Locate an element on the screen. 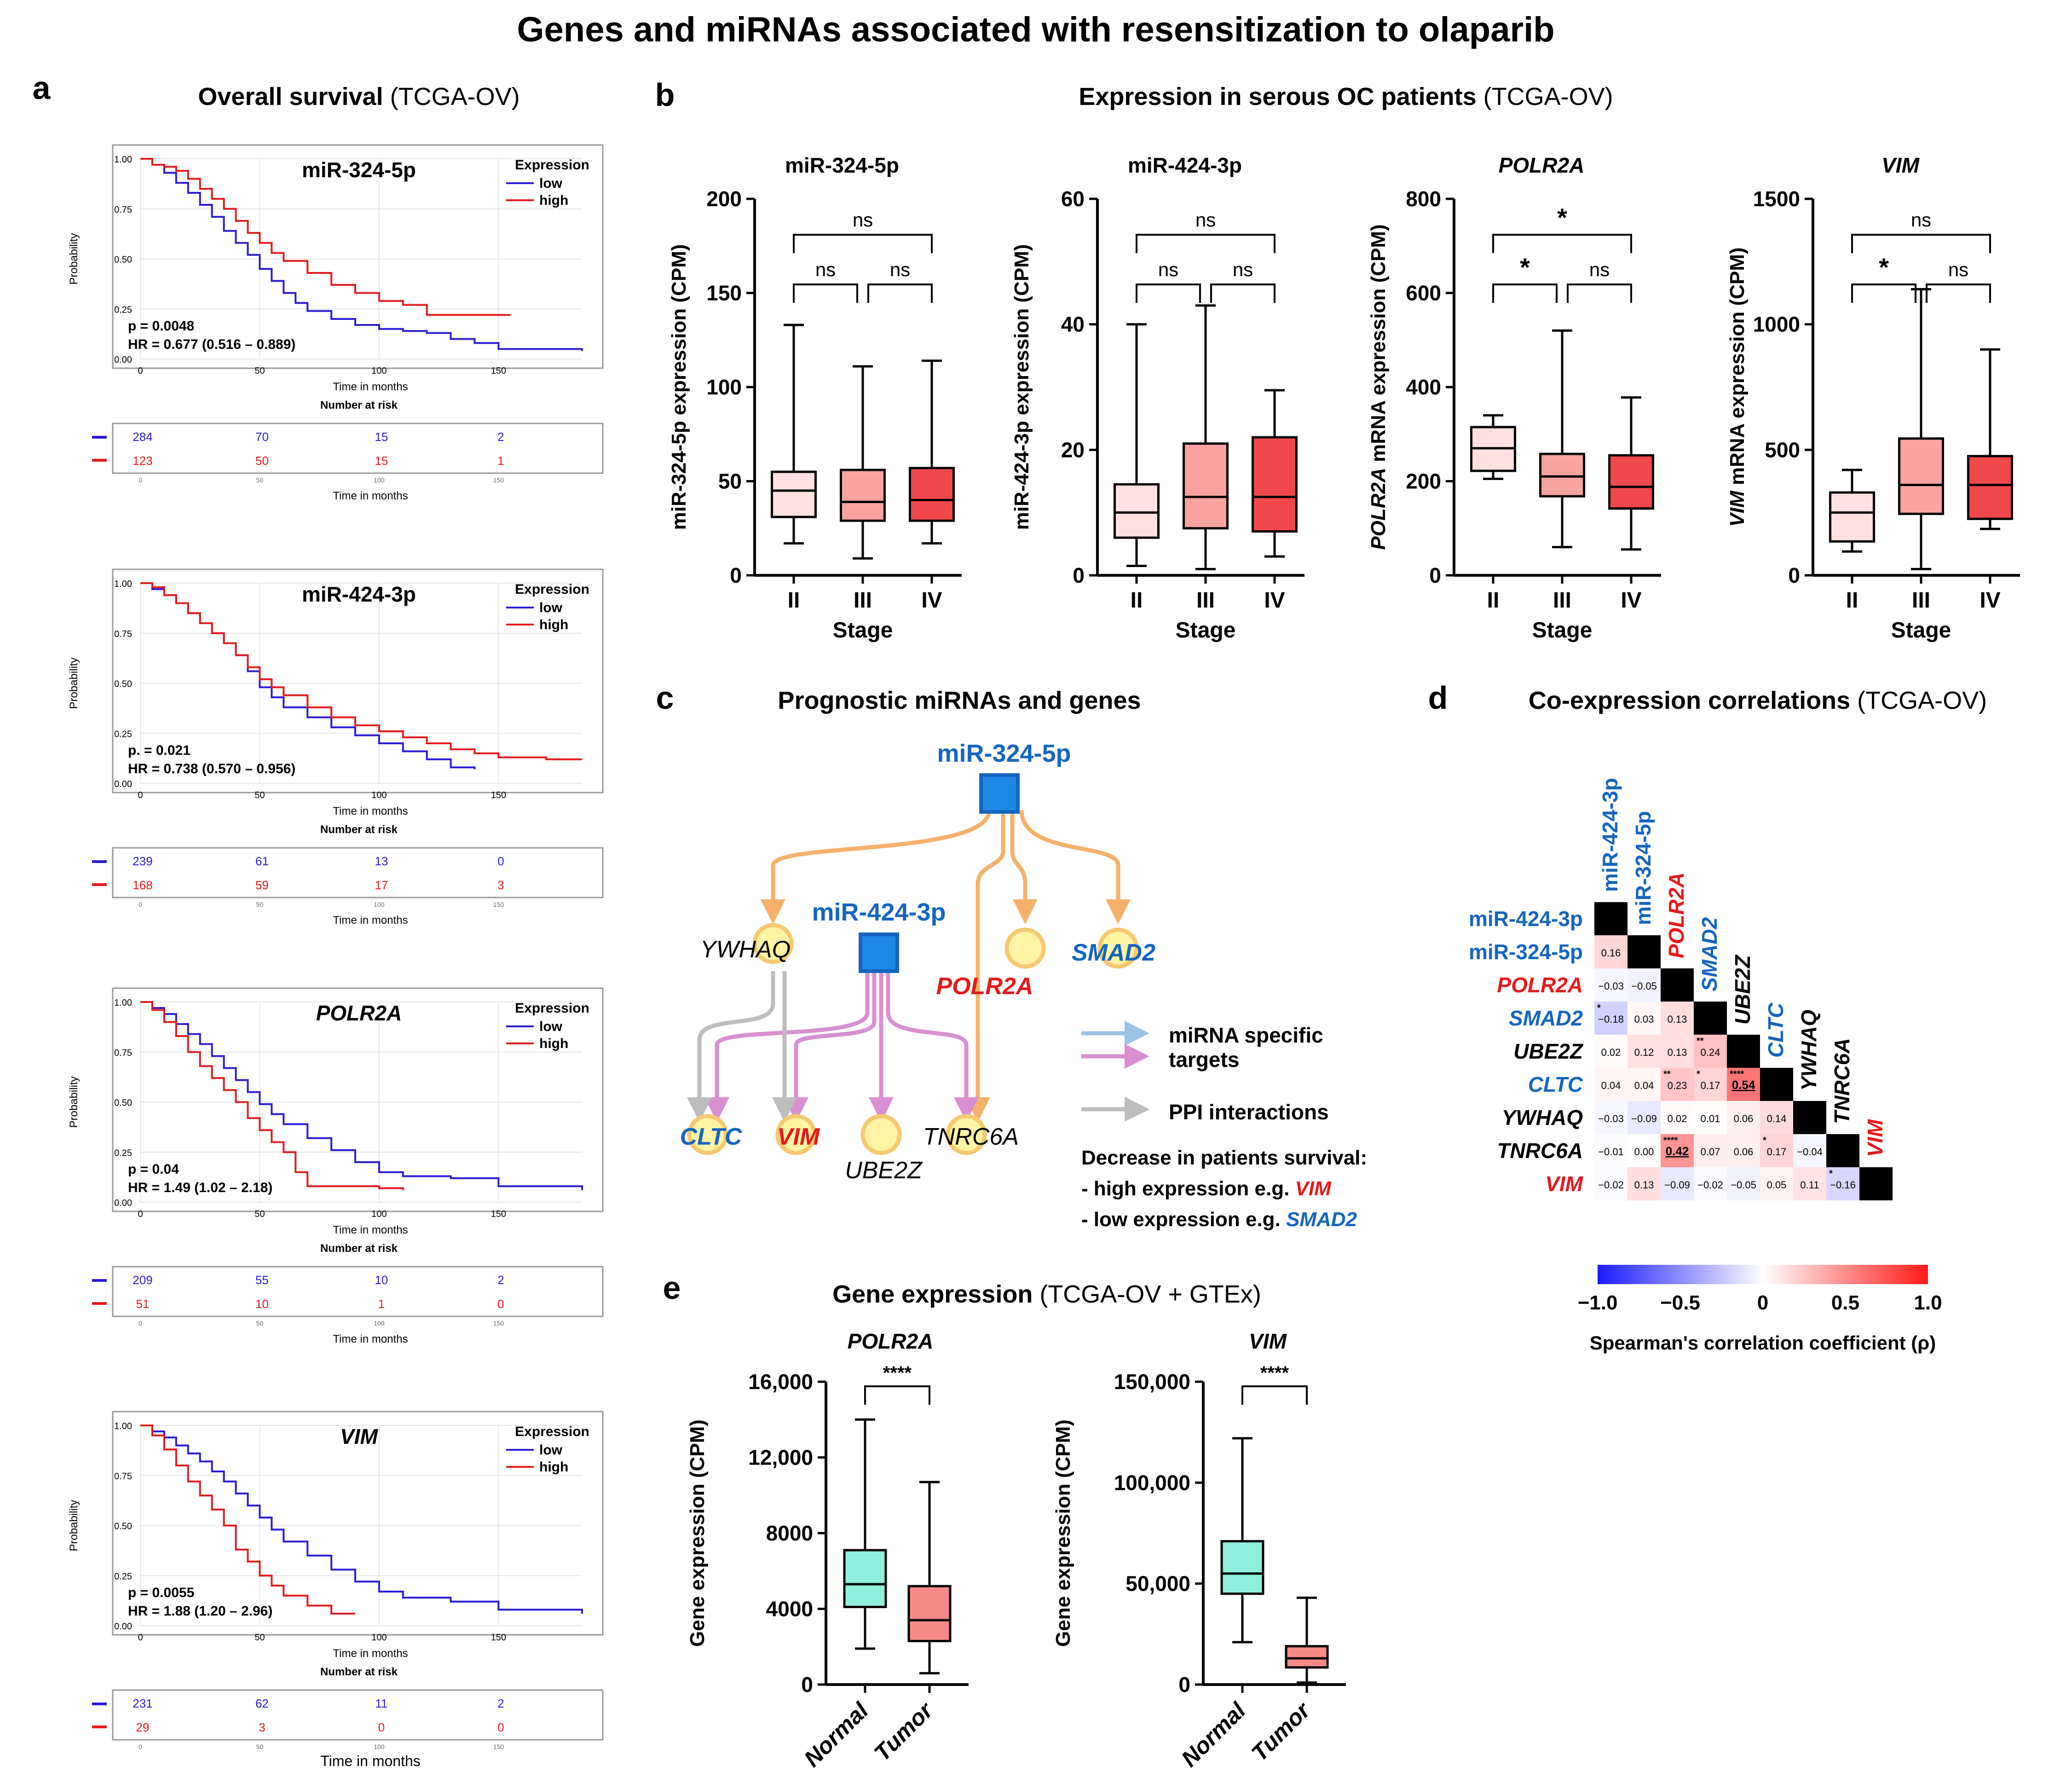 Image resolution: width=2072 pixels, height=1778 pixels. y-tick-label: 800 is located at coordinates (1423, 199).